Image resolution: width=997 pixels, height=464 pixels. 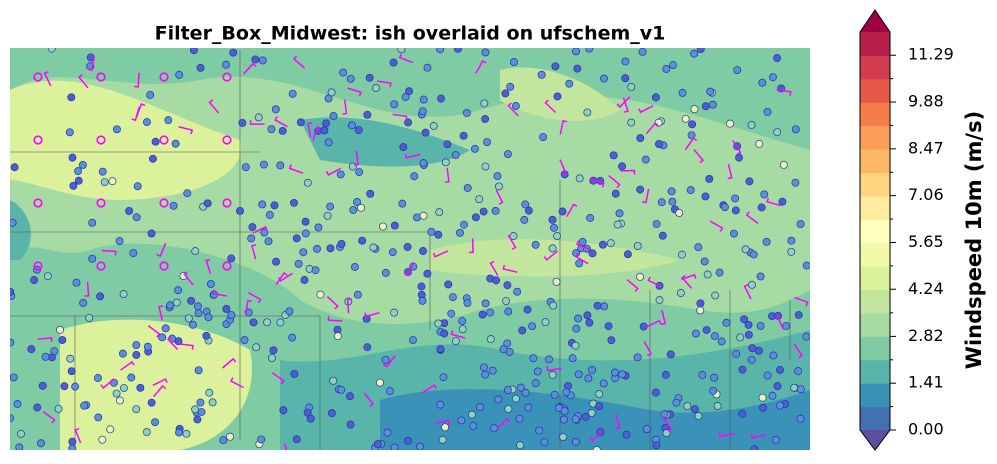 I want to click on colorbar-tick-label: 1.41, so click(x=926, y=382).